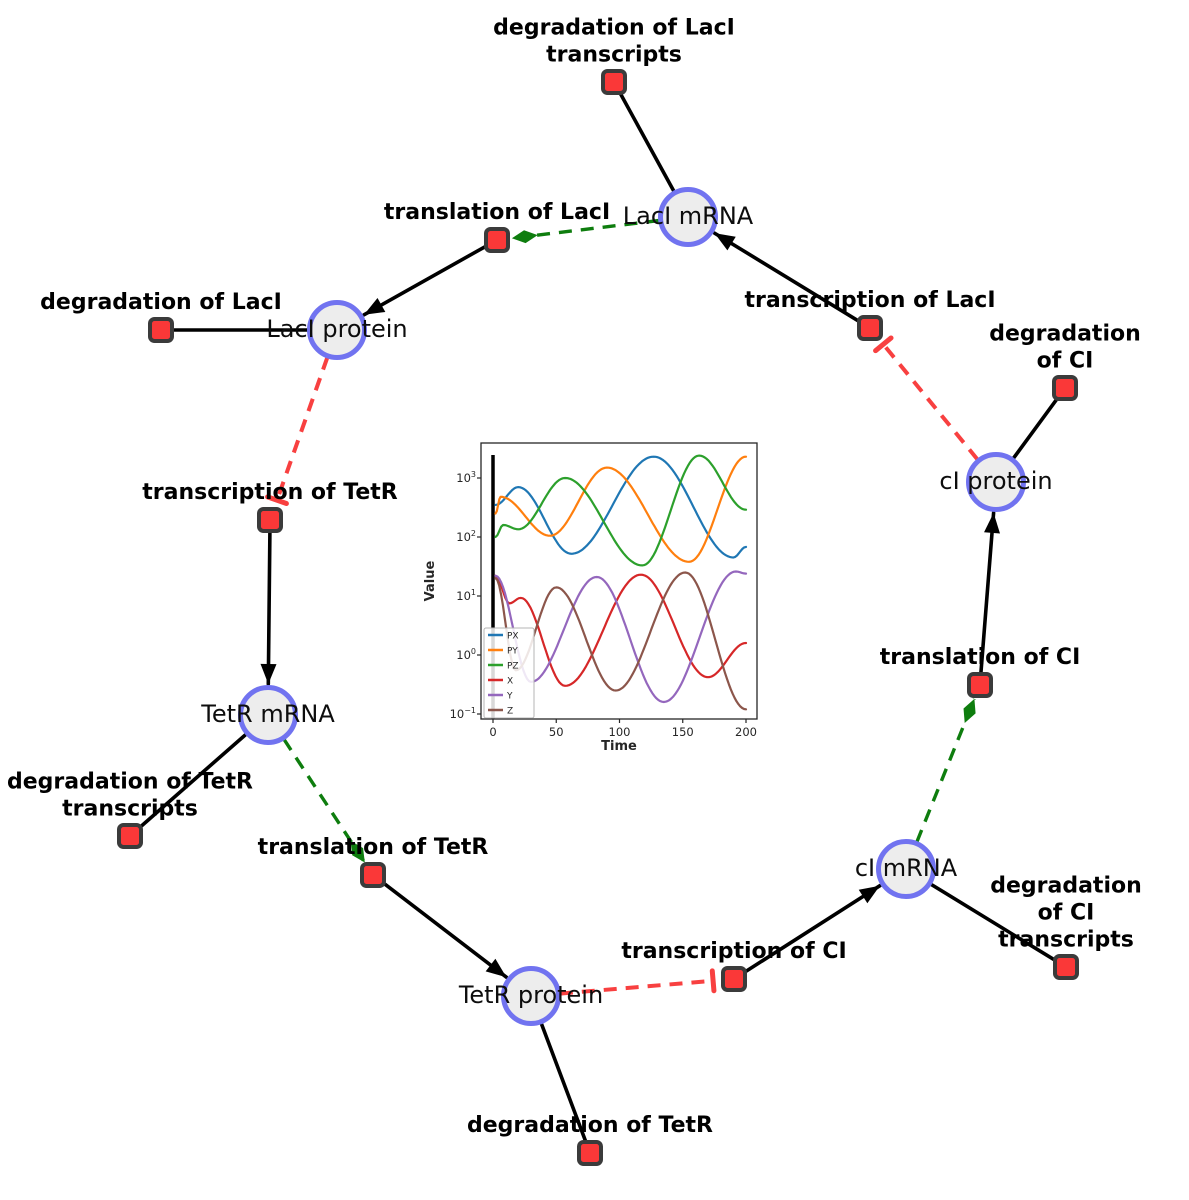  Describe the element at coordinates (425, 280) in the screenshot. I see `edge-transl_laci-to-laci_protein` at that location.